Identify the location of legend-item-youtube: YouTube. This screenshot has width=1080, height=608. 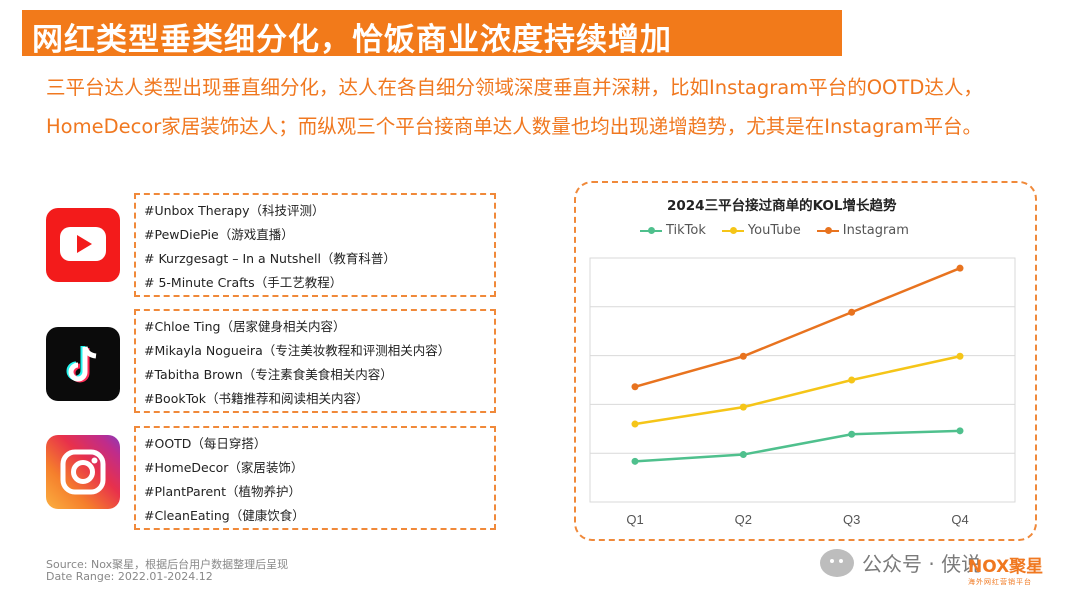
(761, 230).